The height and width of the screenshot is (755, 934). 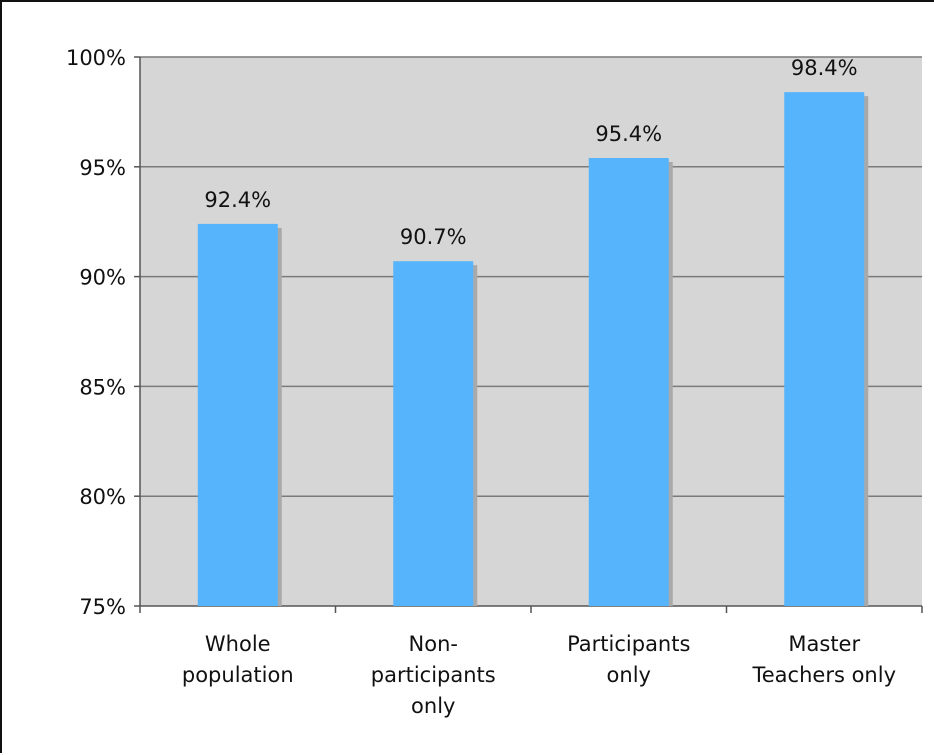 I want to click on category-label: Whole, so click(x=238, y=644).